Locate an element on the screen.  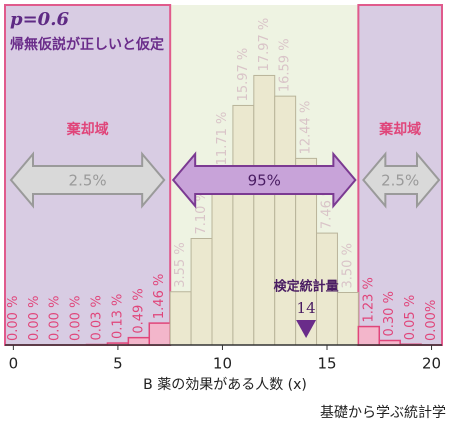
value-label: 0.05 % is located at coordinates (410, 317).